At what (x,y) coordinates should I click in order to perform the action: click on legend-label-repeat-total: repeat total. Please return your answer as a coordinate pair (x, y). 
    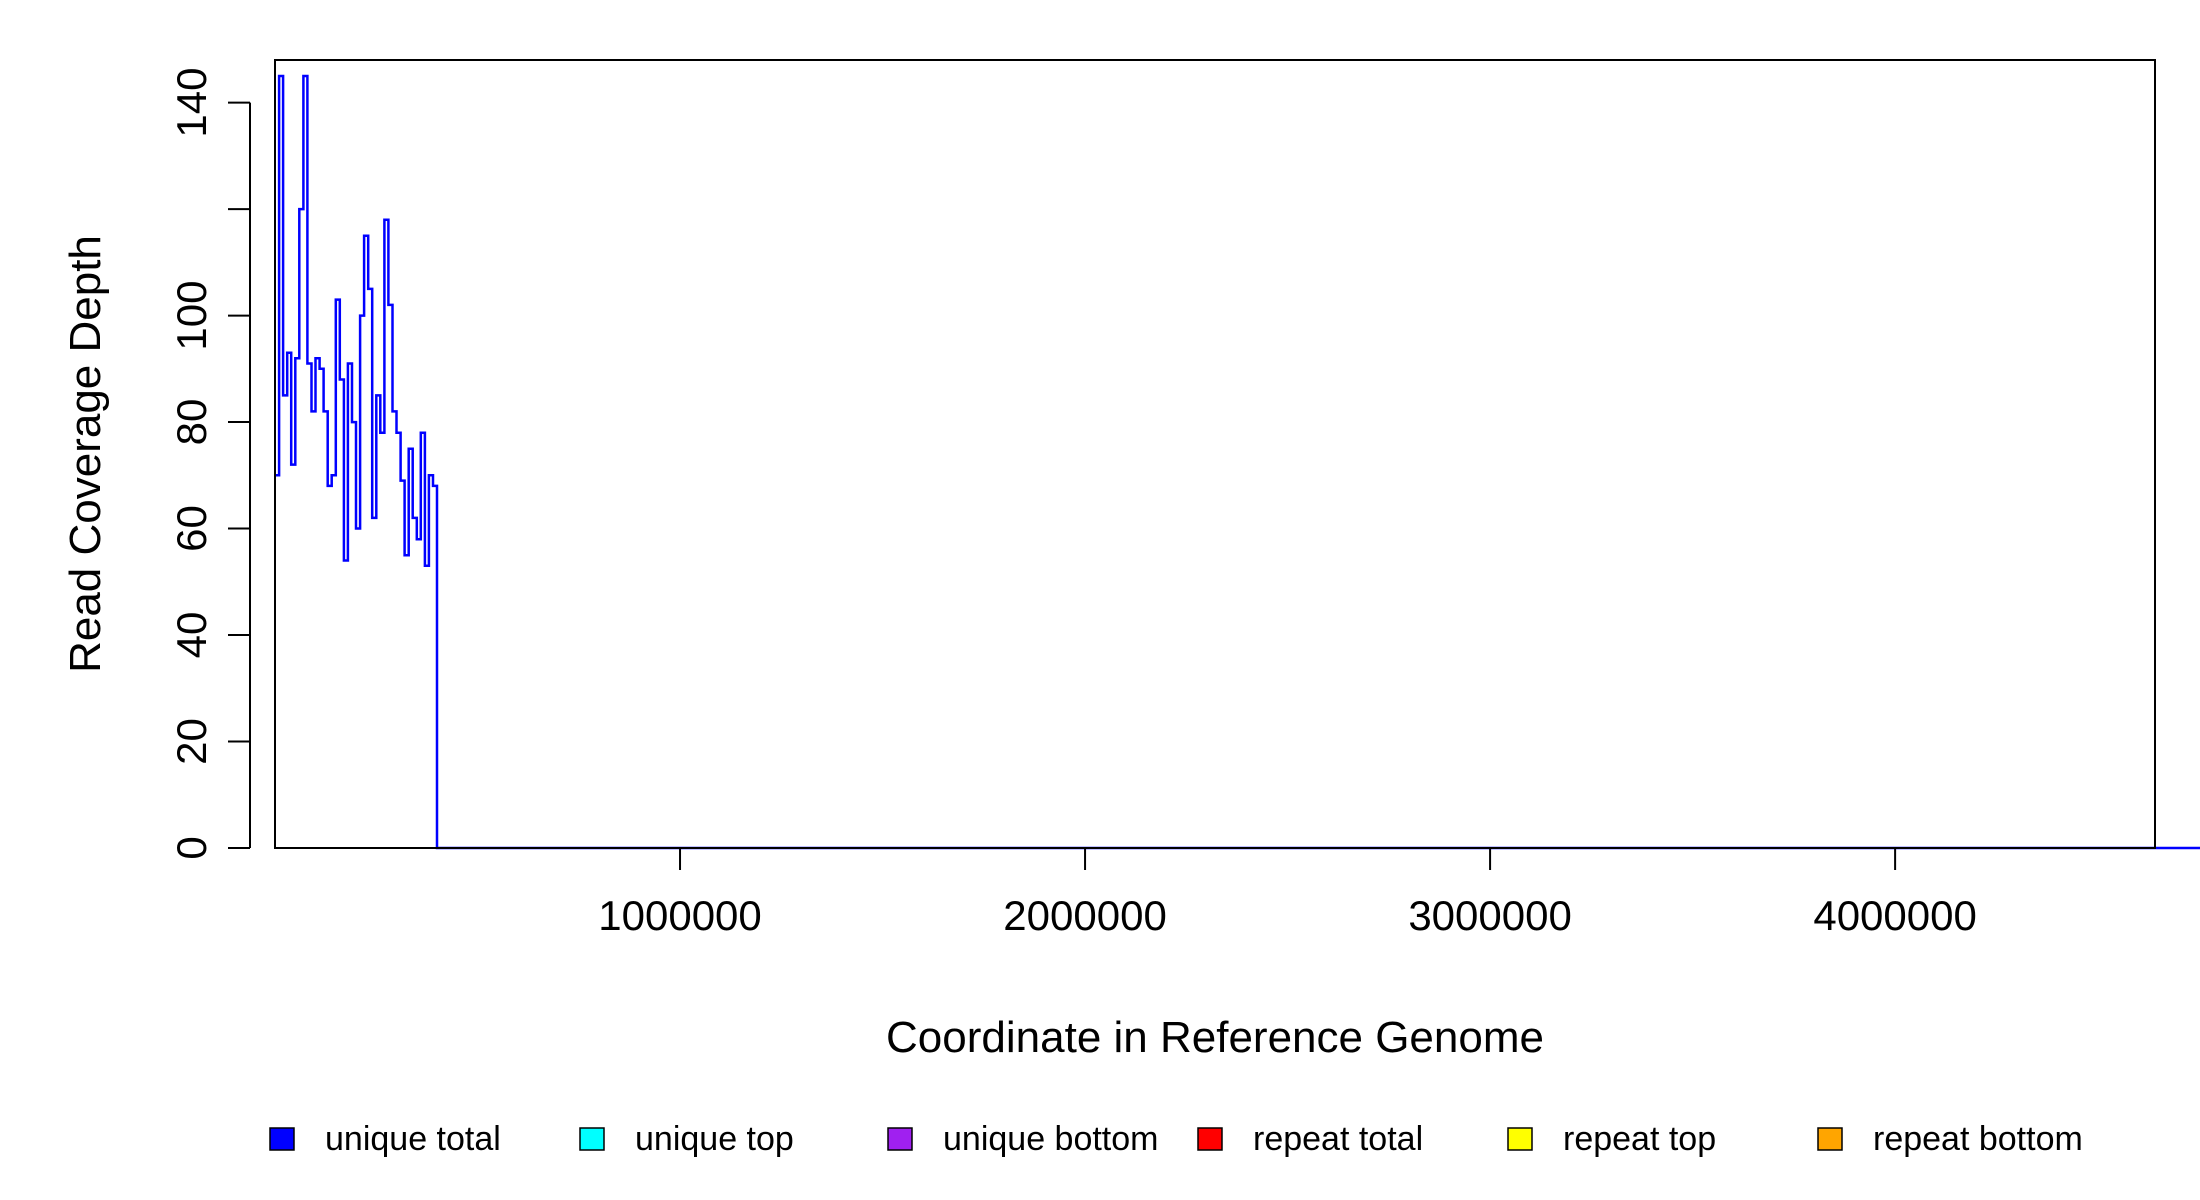
    Looking at the image, I should click on (1338, 1139).